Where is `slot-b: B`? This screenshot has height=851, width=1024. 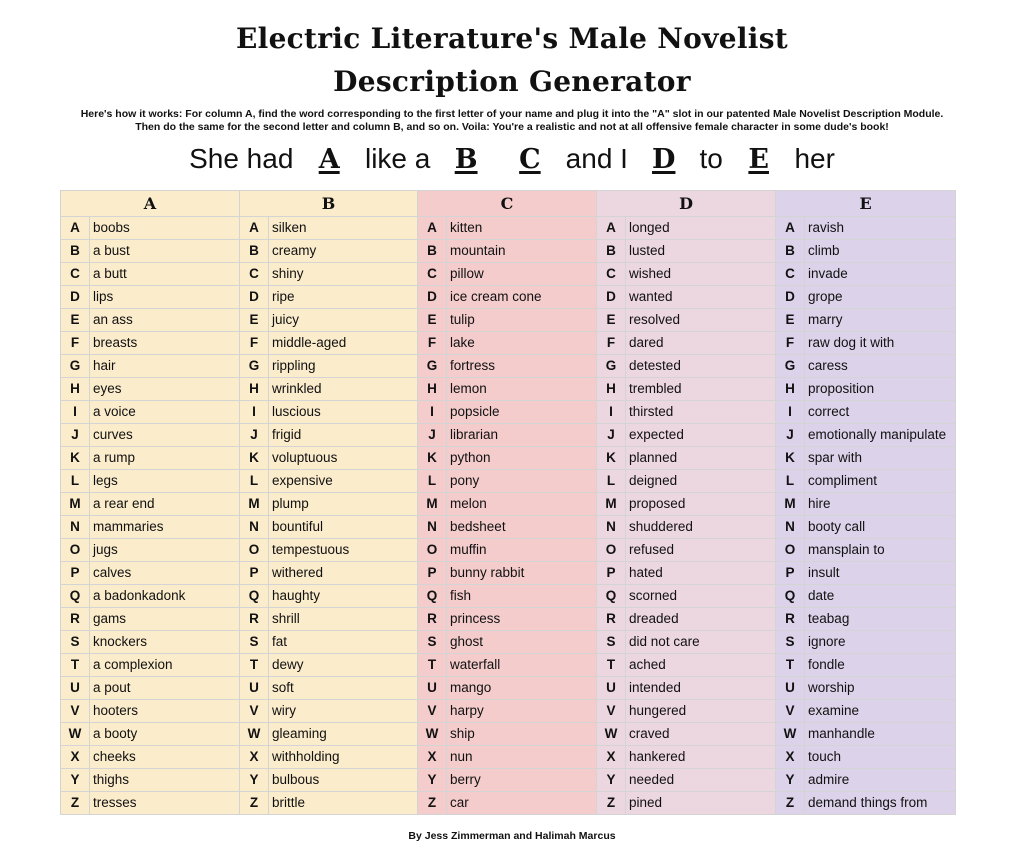
slot-b: B is located at coordinates (466, 159).